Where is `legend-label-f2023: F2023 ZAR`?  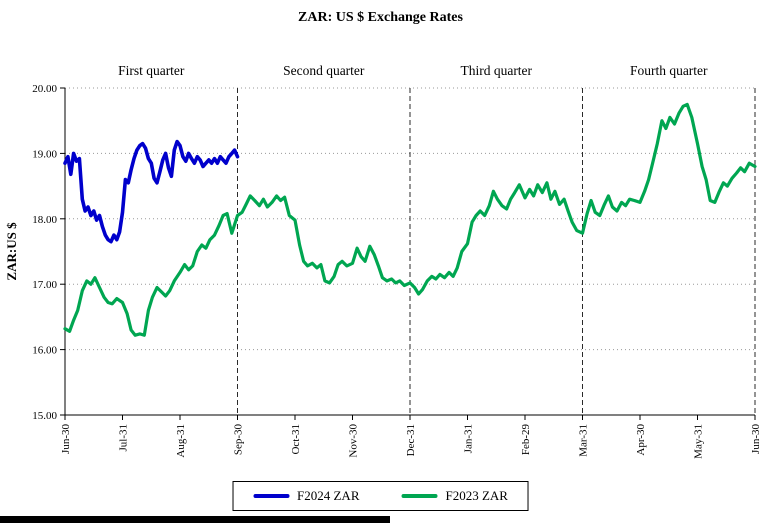 legend-label-f2023: F2023 ZAR is located at coordinates (476, 495).